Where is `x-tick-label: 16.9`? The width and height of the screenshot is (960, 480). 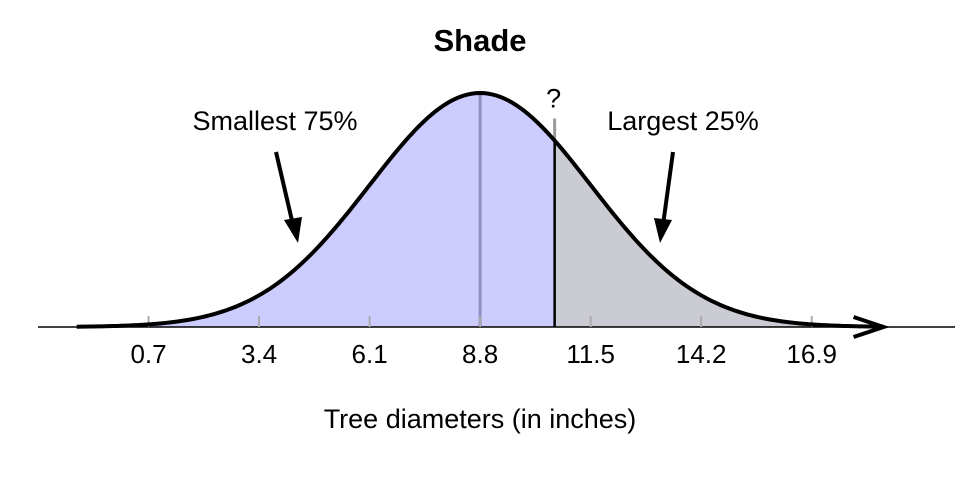 x-tick-label: 16.9 is located at coordinates (811, 354).